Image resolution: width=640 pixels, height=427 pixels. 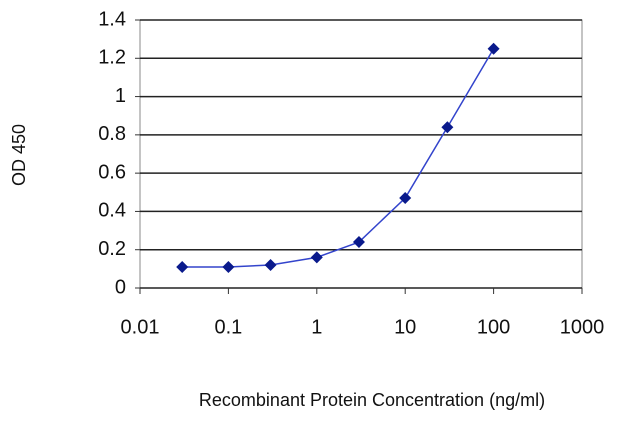 I want to click on y-tick-label: 1.4, so click(x=112, y=19).